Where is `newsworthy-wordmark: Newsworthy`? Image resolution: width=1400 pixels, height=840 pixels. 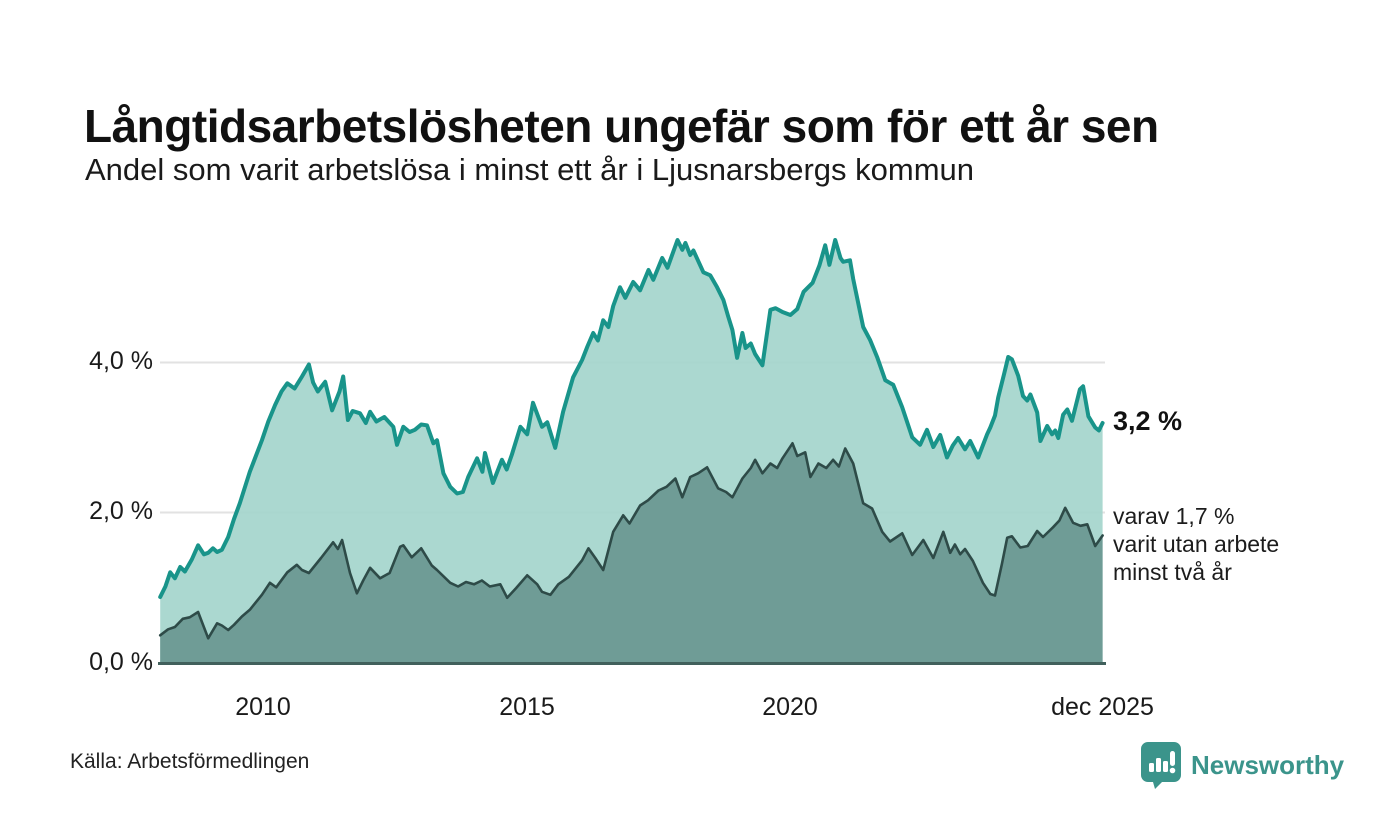 newsworthy-wordmark: Newsworthy is located at coordinates (1268, 764).